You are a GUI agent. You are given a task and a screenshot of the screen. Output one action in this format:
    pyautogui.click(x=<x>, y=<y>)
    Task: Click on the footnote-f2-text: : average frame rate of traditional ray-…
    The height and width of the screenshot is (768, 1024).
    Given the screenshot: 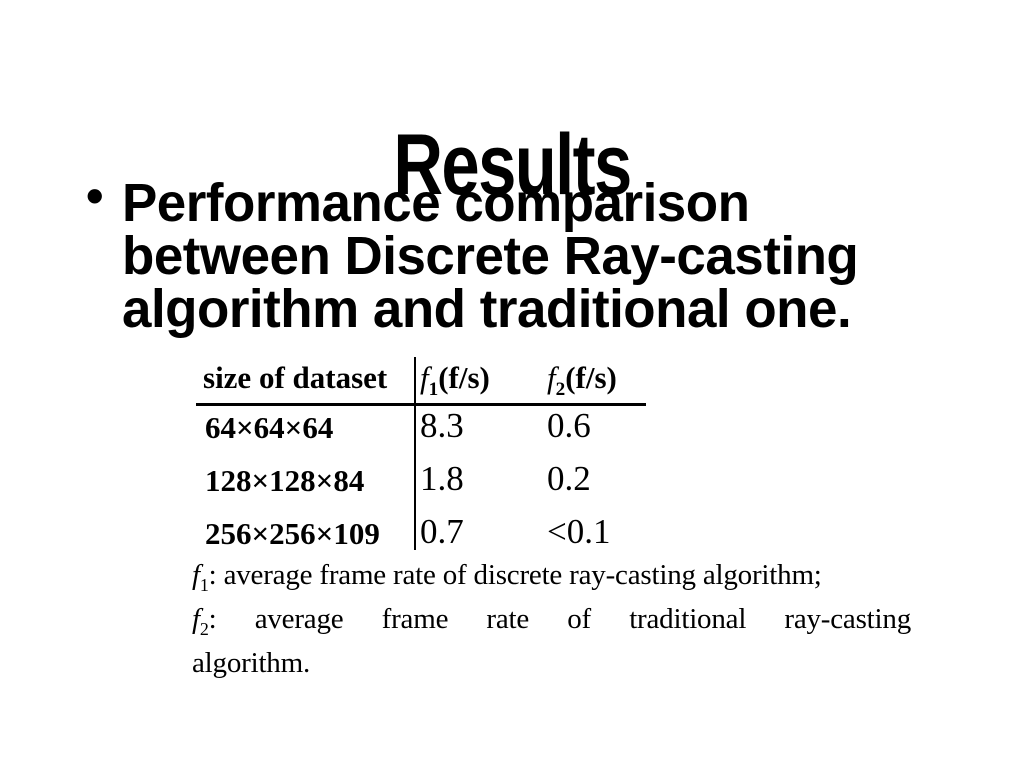 What is the action you would take?
    pyautogui.click(x=560, y=619)
    